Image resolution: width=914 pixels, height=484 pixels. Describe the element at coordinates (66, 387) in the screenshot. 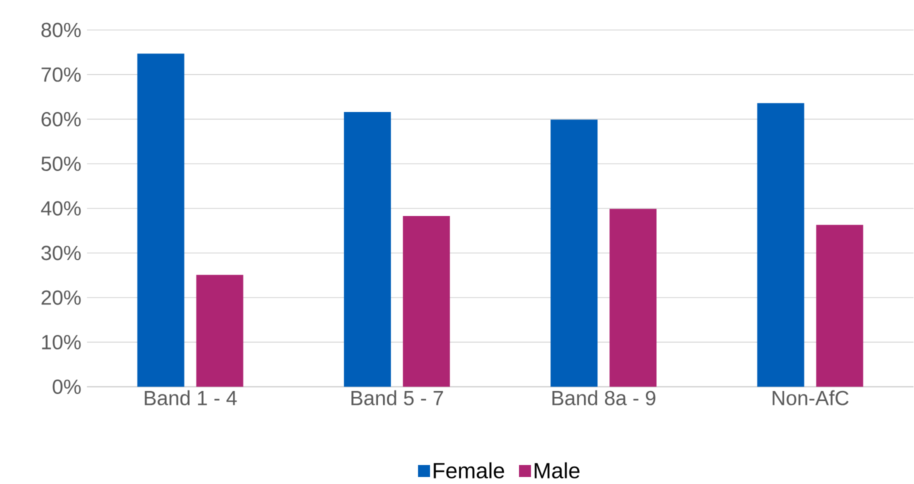

I see `y-tick-label: 0%` at that location.